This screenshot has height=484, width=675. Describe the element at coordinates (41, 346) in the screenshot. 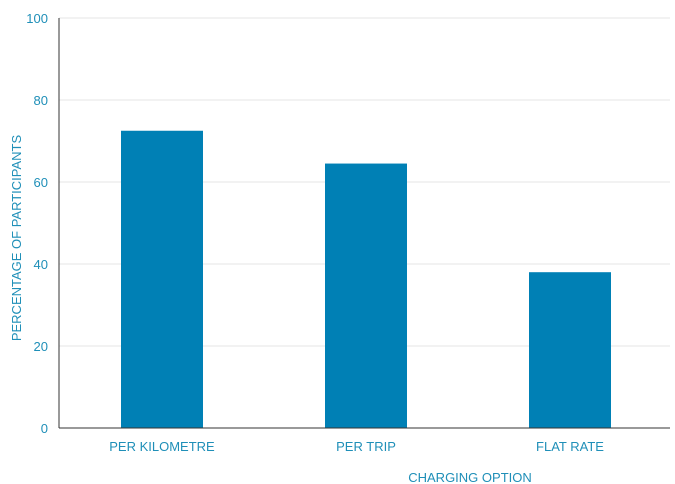

I see `y-tick-label: 20` at that location.